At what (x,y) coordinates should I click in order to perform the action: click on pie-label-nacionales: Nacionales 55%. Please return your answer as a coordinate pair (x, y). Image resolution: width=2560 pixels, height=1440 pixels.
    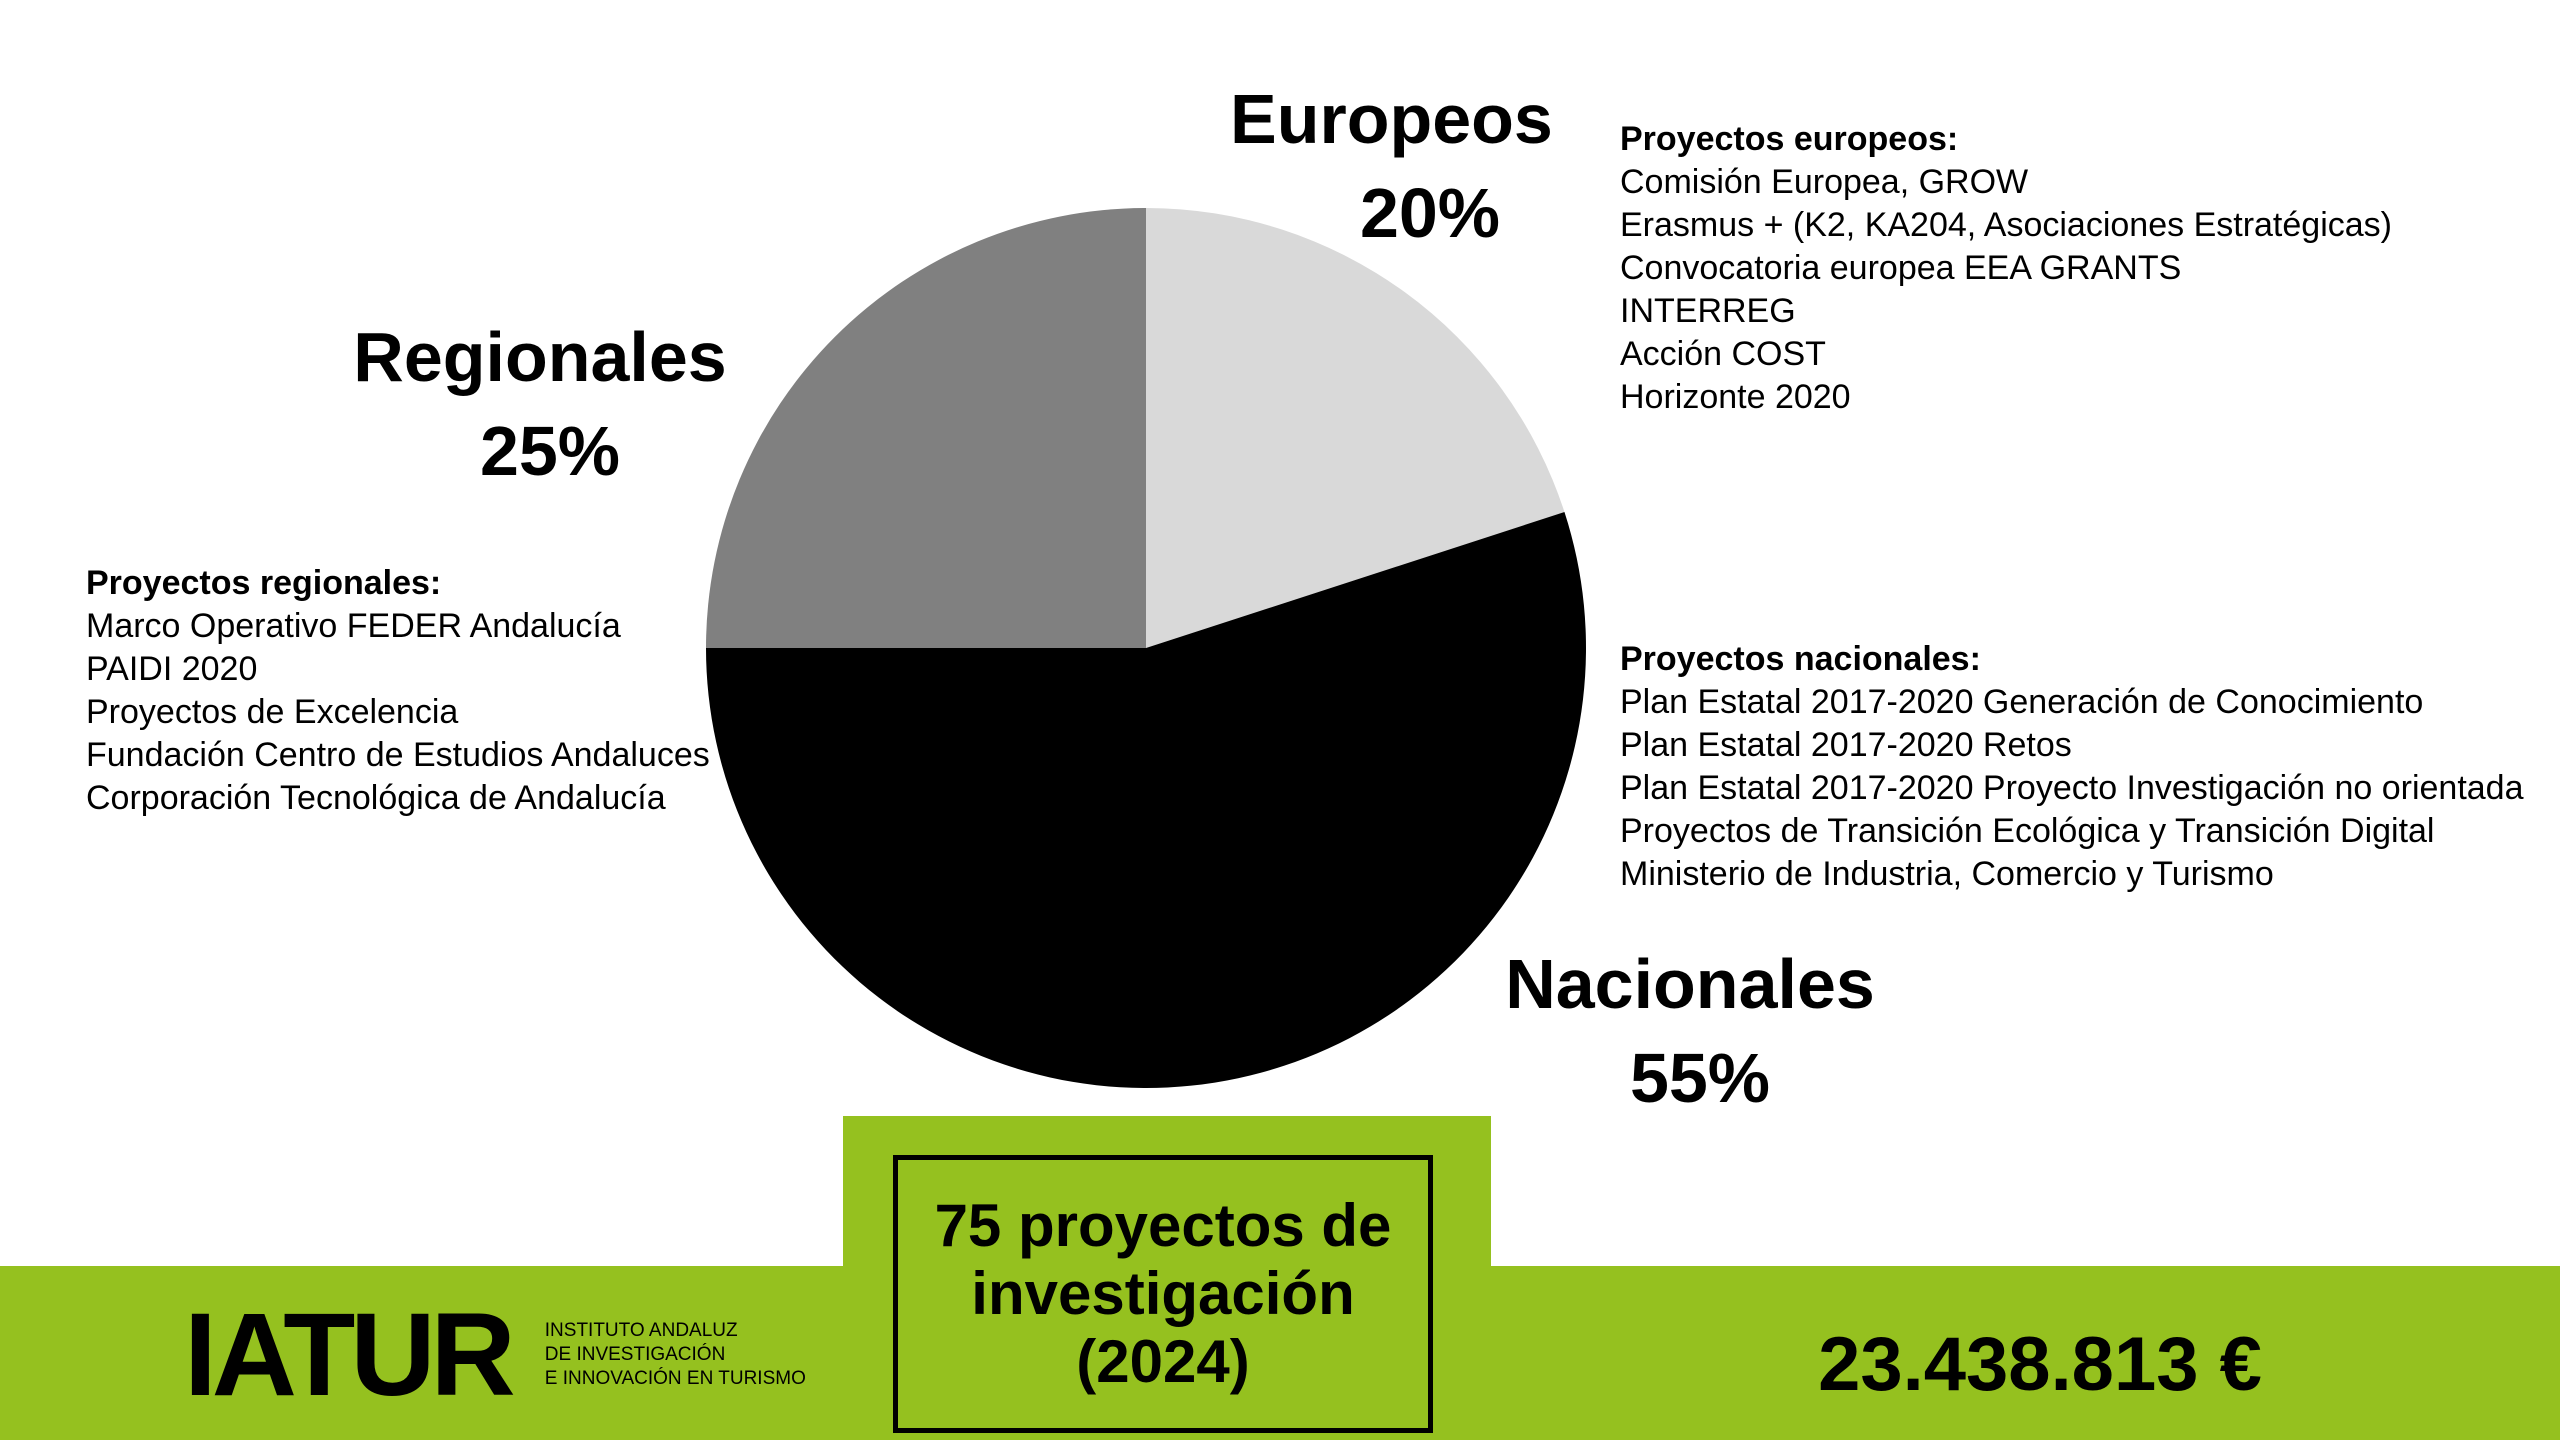
    Looking at the image, I should click on (1690, 1031).